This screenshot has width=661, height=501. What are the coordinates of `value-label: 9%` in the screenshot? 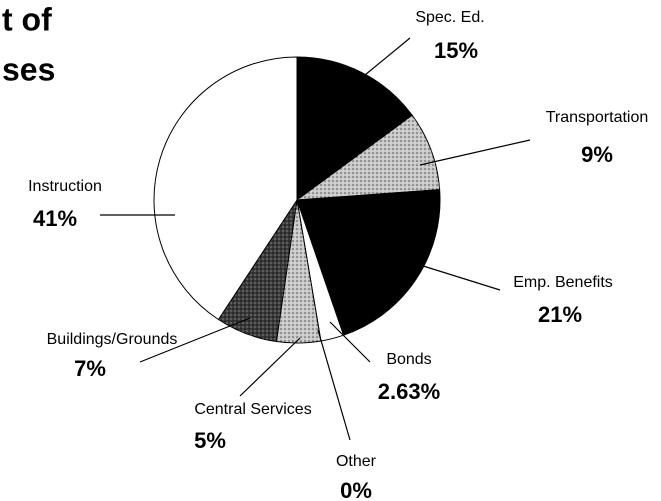 It's located at (597, 154).